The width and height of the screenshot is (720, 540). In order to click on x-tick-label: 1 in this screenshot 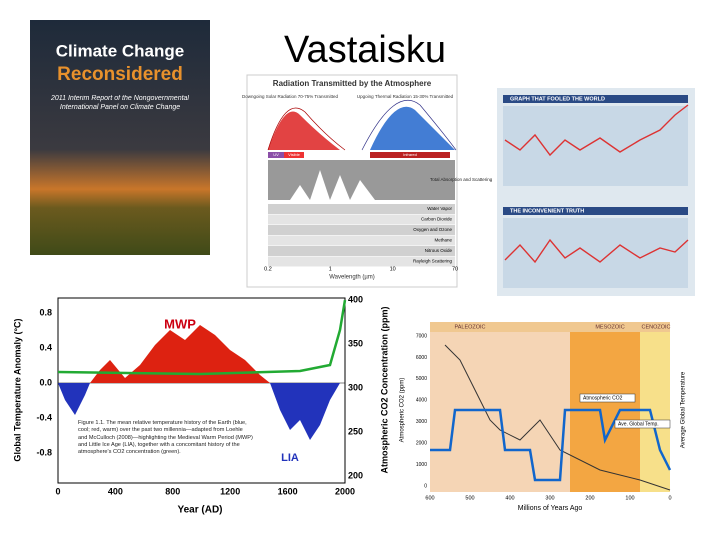, I will do `click(330, 269)`.